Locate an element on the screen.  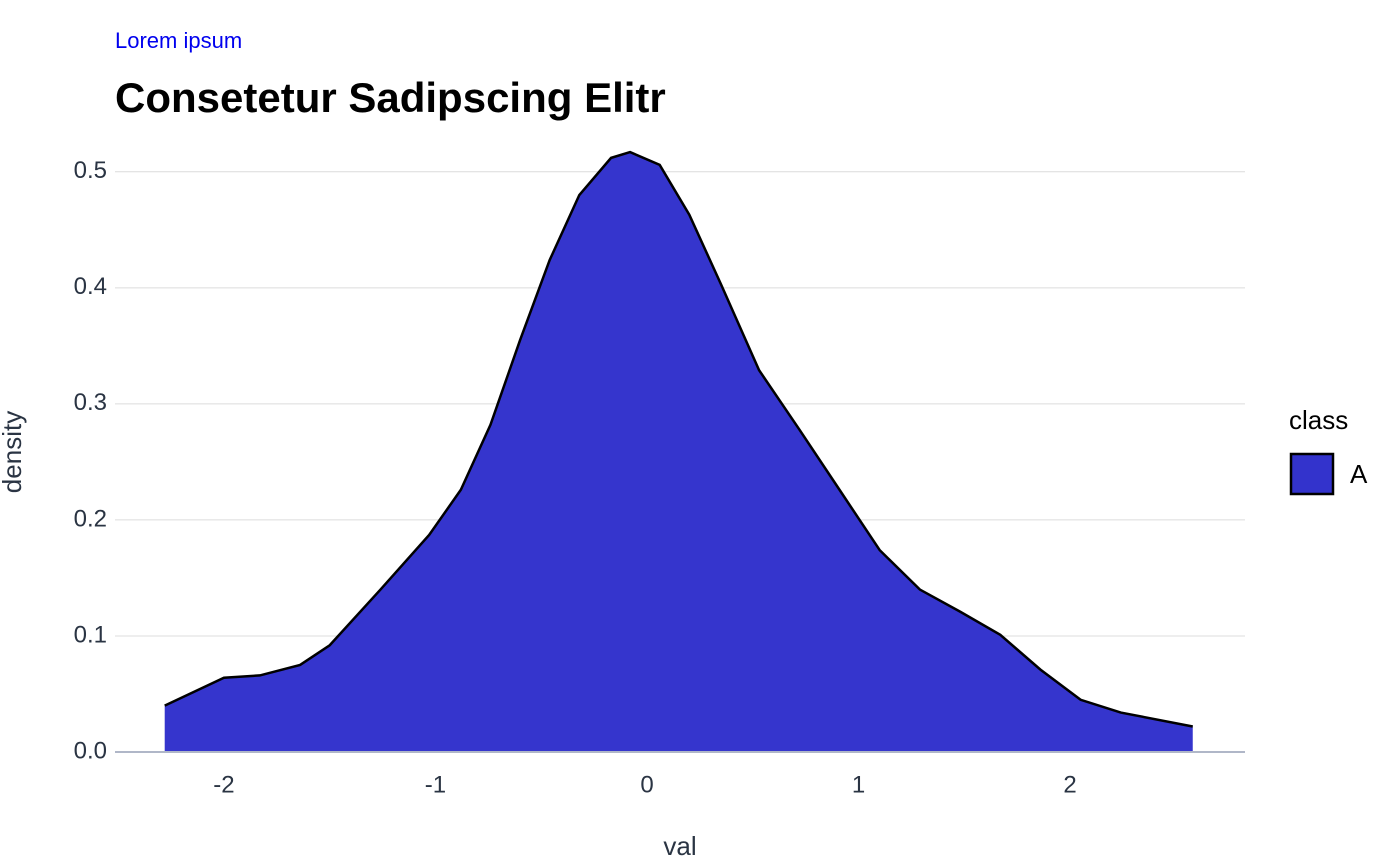
y-tick-label: 0.4 is located at coordinates (90, 286).